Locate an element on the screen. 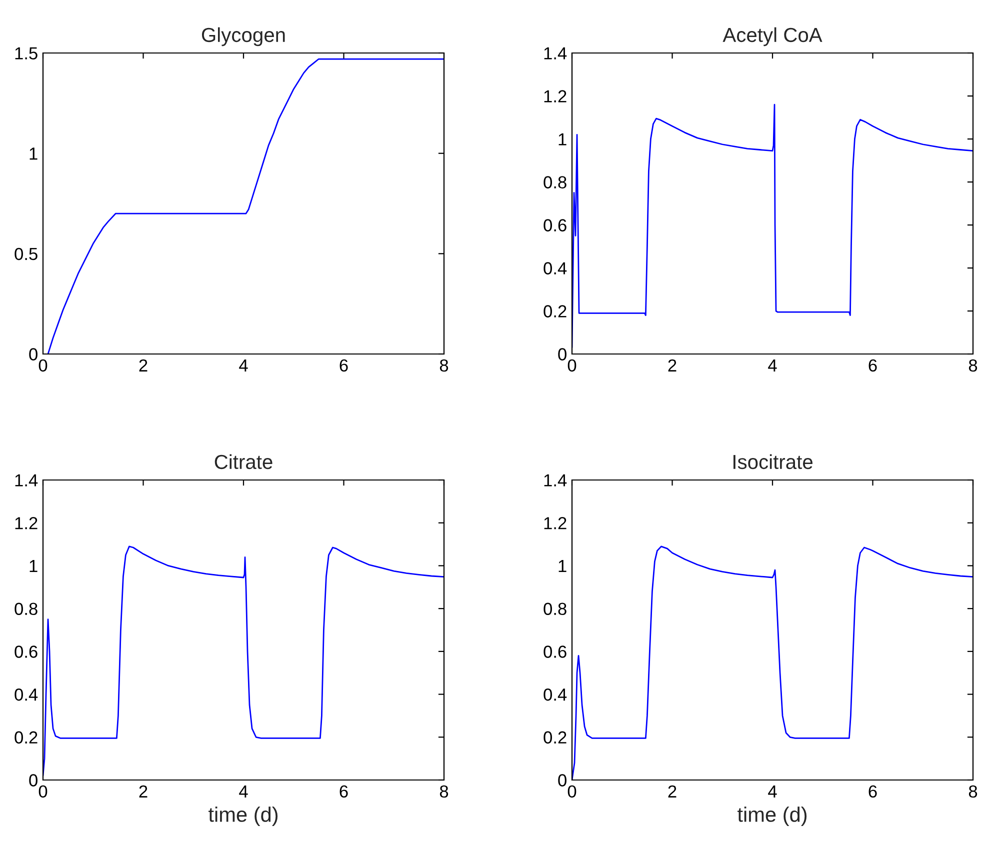 The image size is (982, 849). y-tick-label: 1.5 is located at coordinates (26, 53).